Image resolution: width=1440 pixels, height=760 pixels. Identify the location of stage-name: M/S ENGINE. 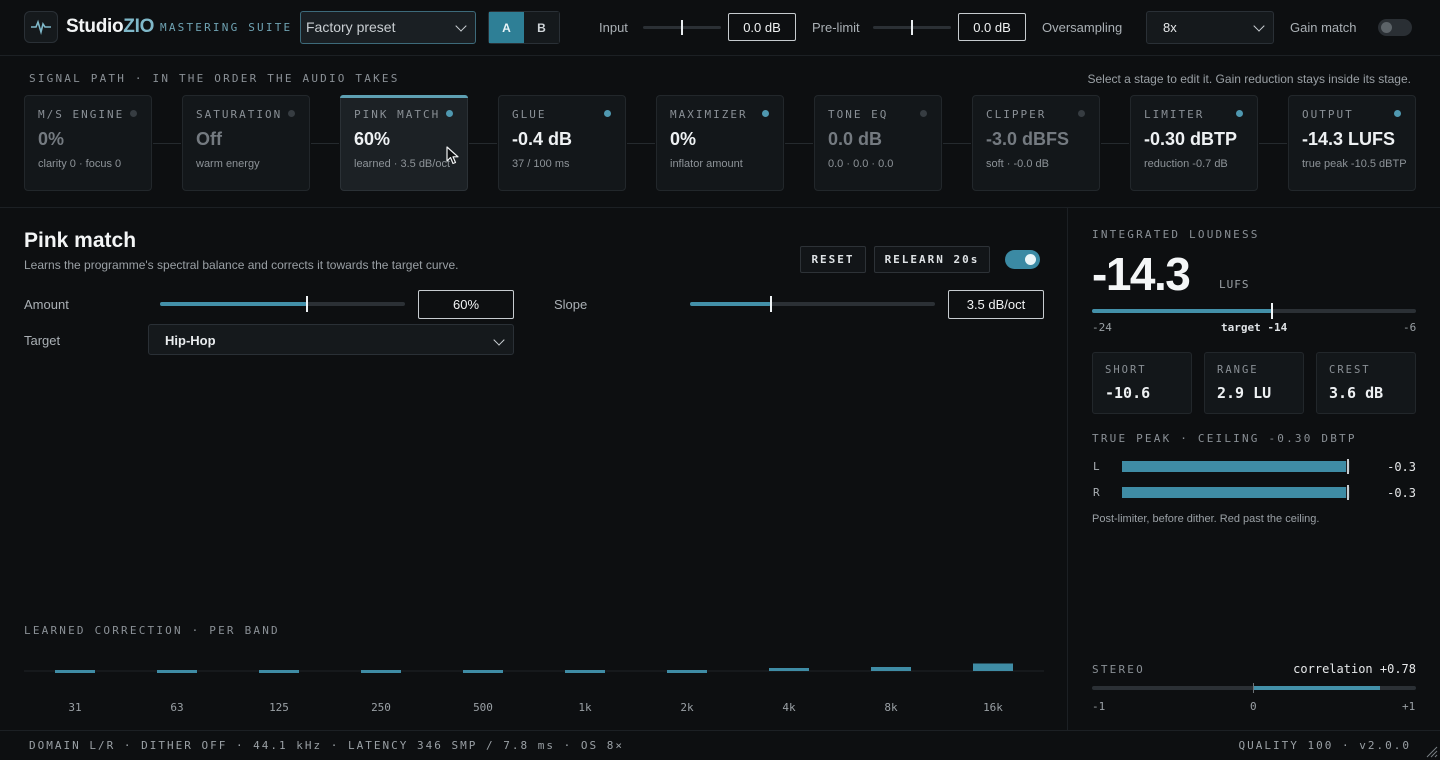
(81, 114).